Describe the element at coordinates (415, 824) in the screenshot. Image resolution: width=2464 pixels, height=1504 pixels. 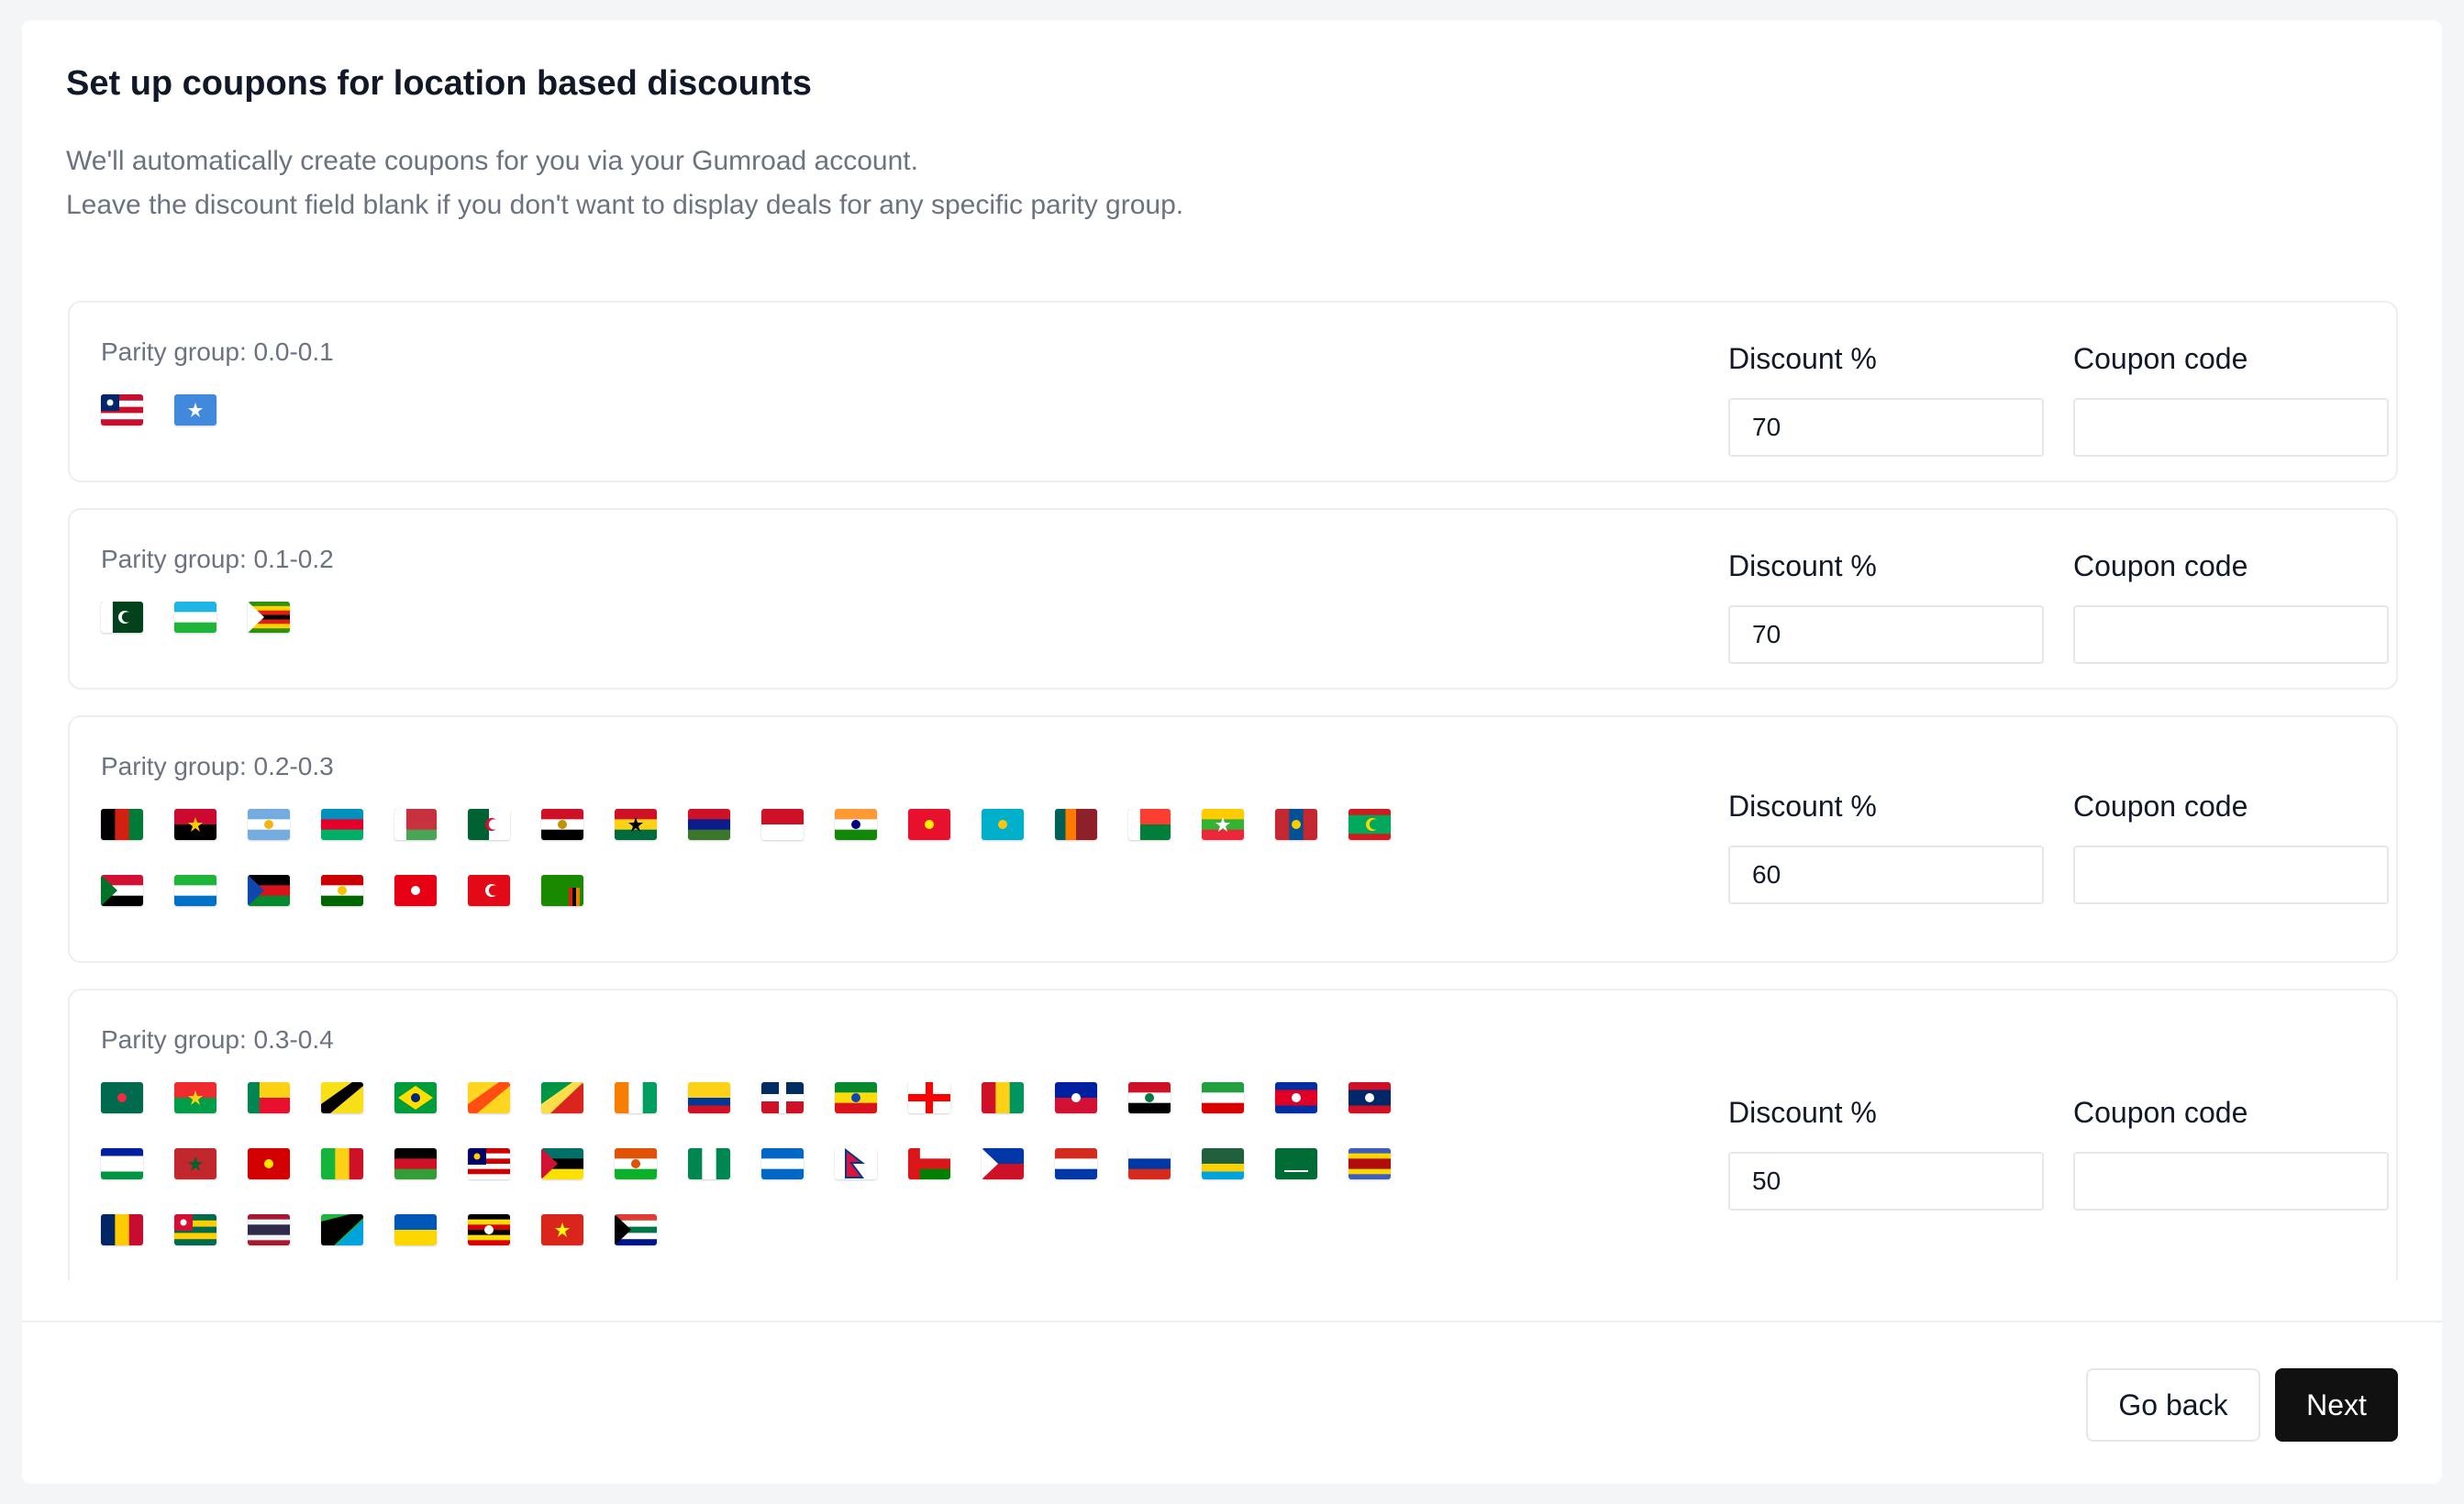
I see `flag-by-icon` at that location.